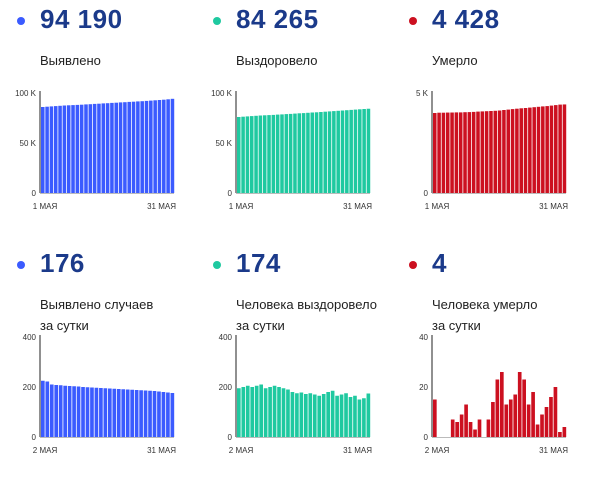  Describe the element at coordinates (439, 263) in the screenshot. I see `daily-deaths-value: 4` at that location.